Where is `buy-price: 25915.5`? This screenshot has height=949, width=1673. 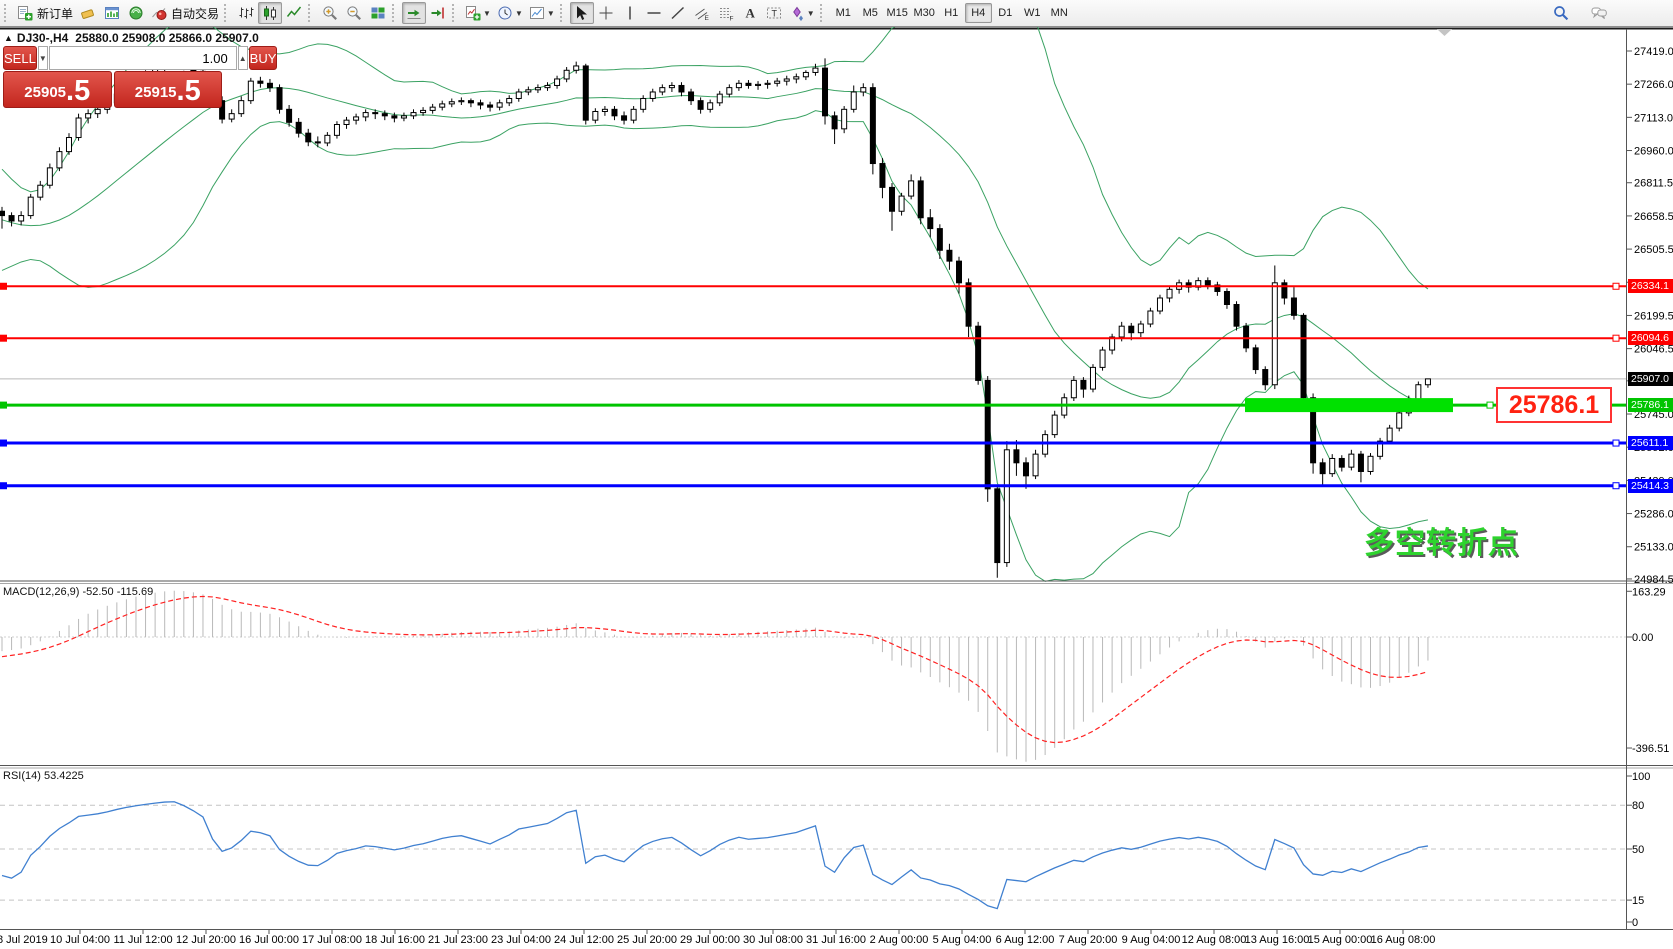
buy-price: 25915.5 is located at coordinates (167, 89).